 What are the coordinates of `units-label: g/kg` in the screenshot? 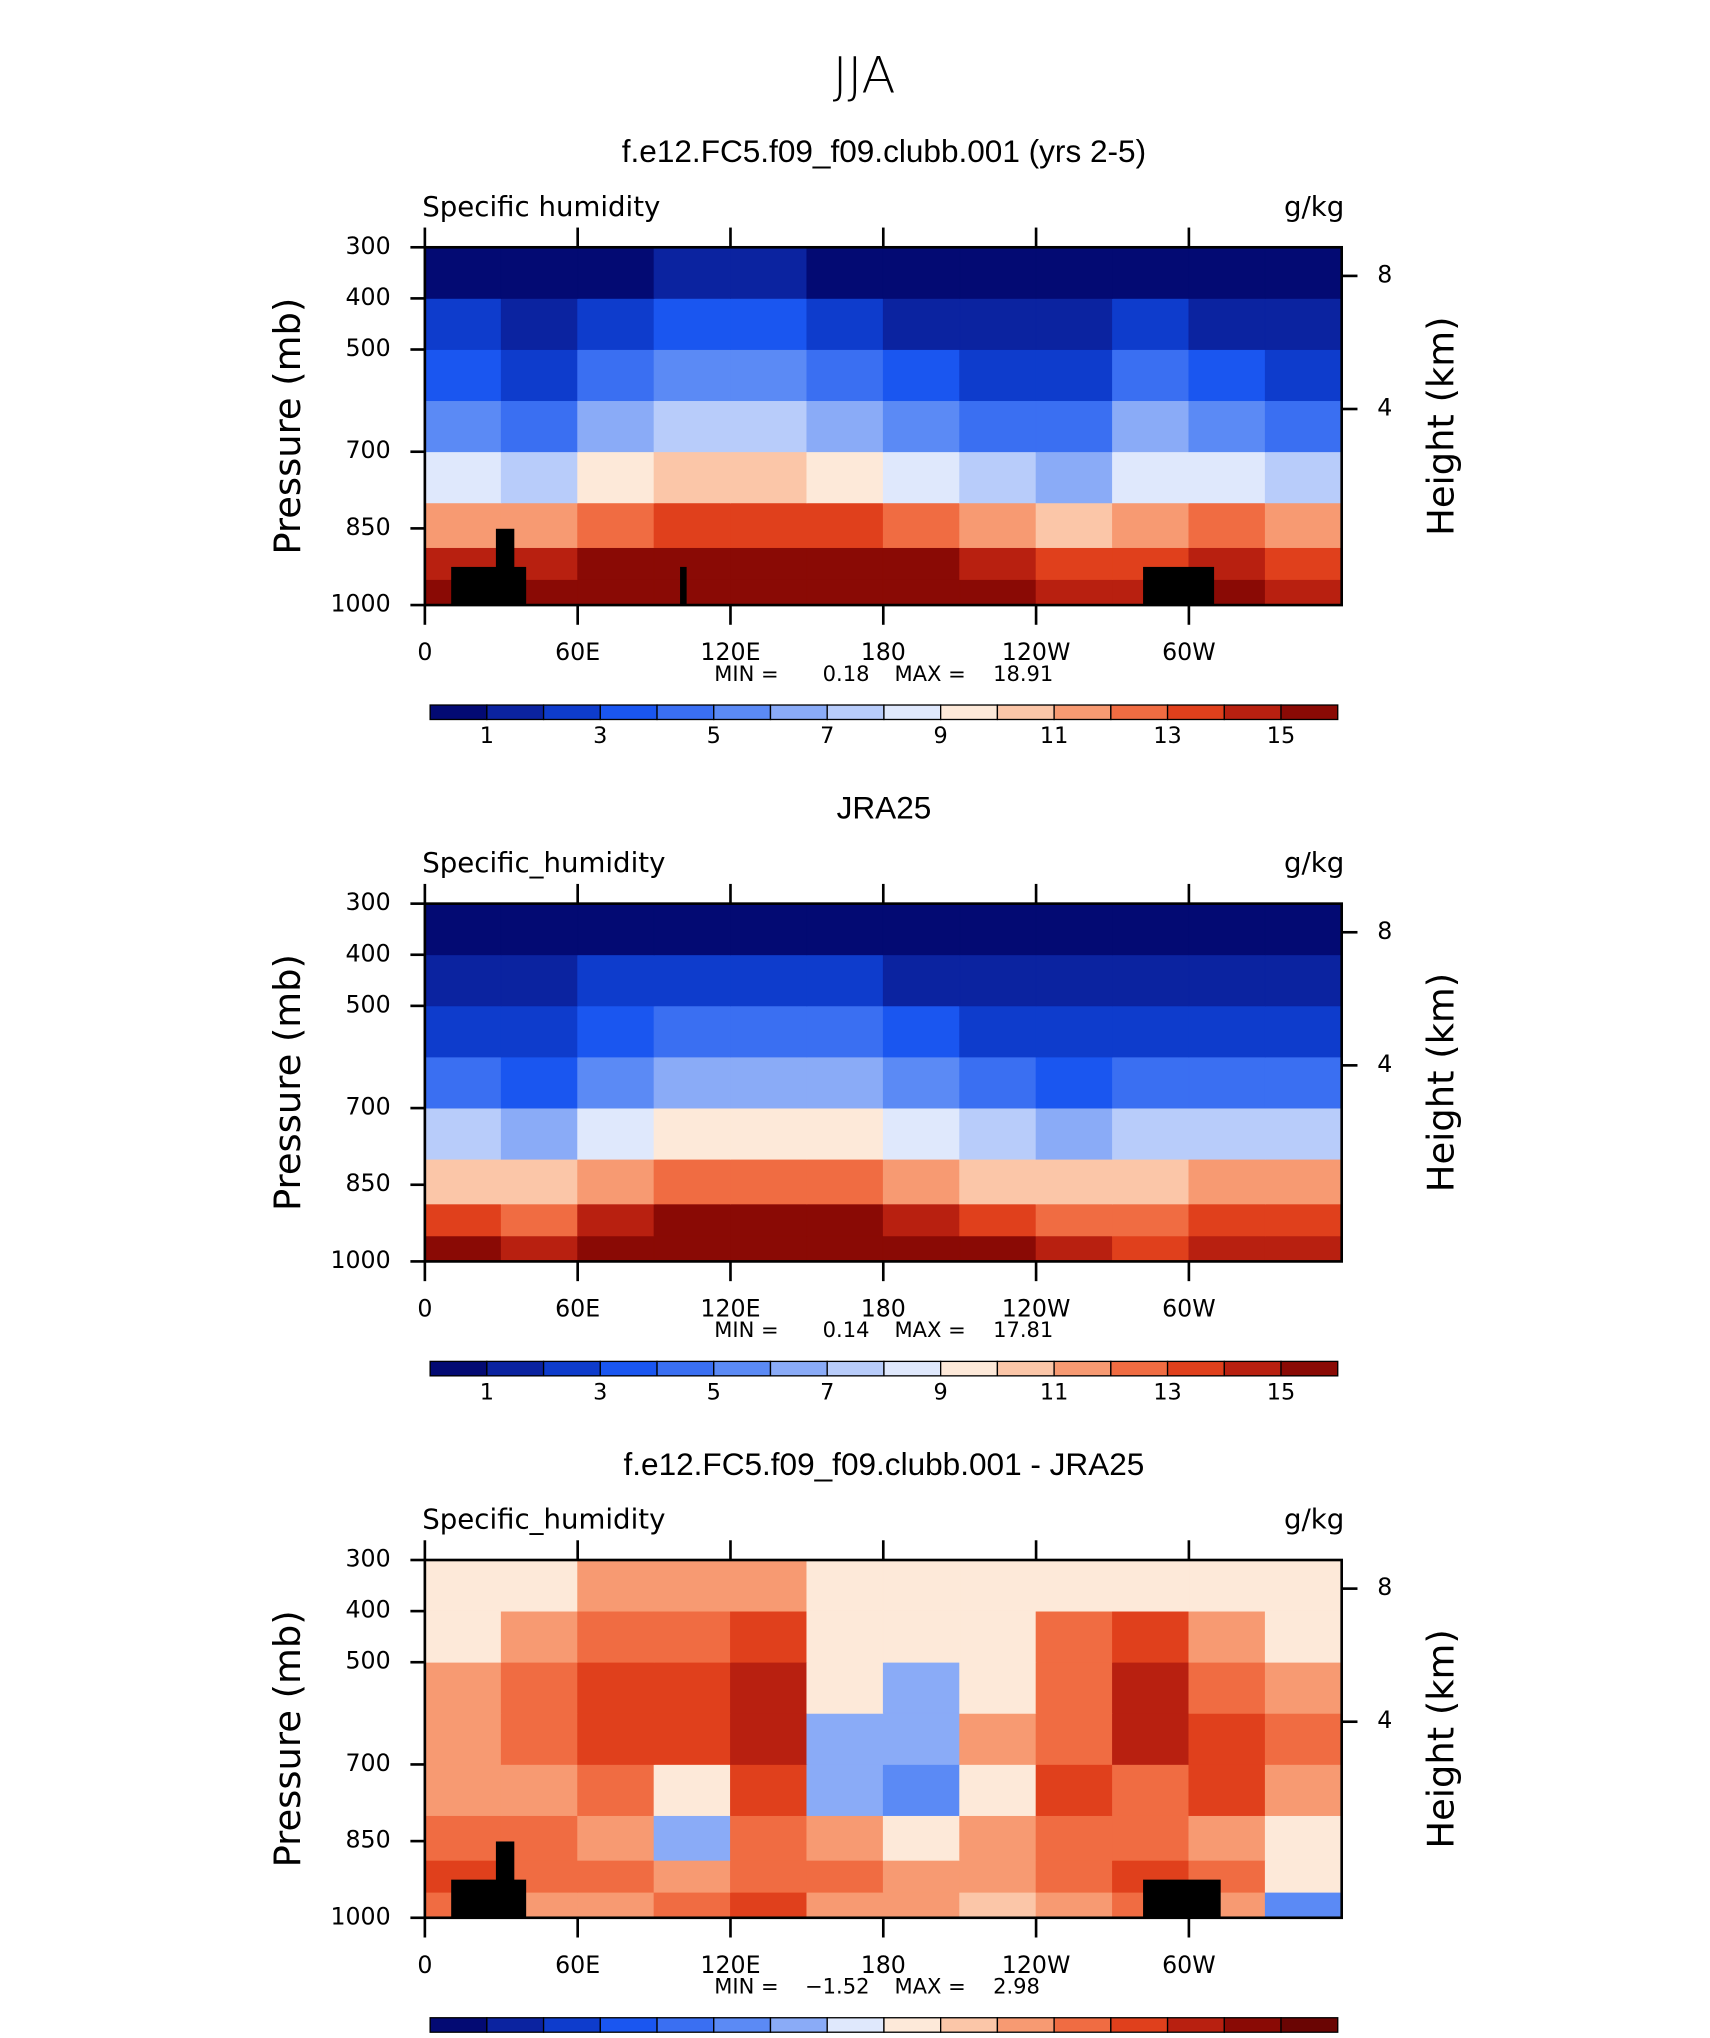 It's located at (1314, 206).